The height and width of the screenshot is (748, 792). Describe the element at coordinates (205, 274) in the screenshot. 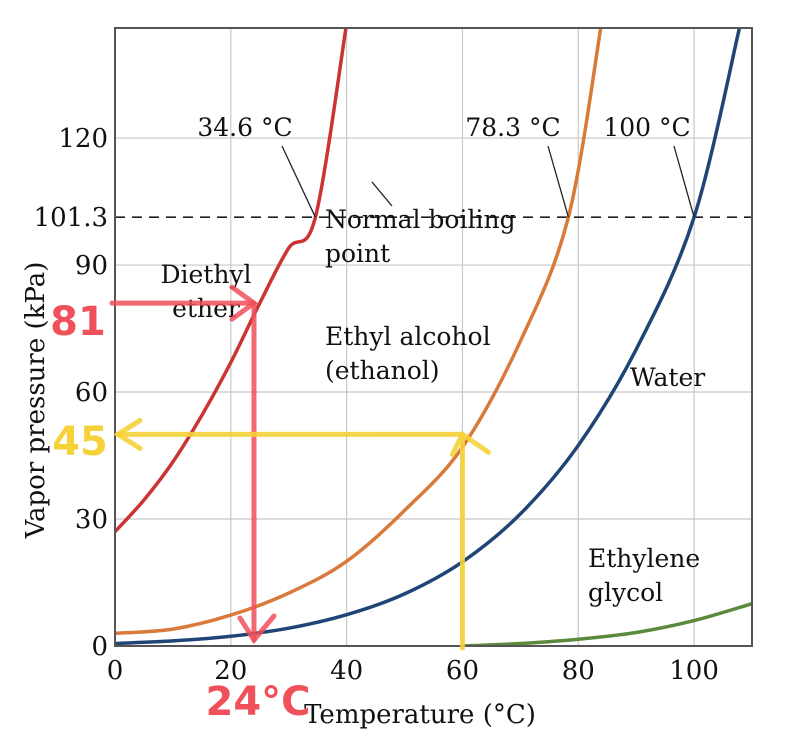

I see `label-diethyl-ether-line1: Diethyl` at that location.